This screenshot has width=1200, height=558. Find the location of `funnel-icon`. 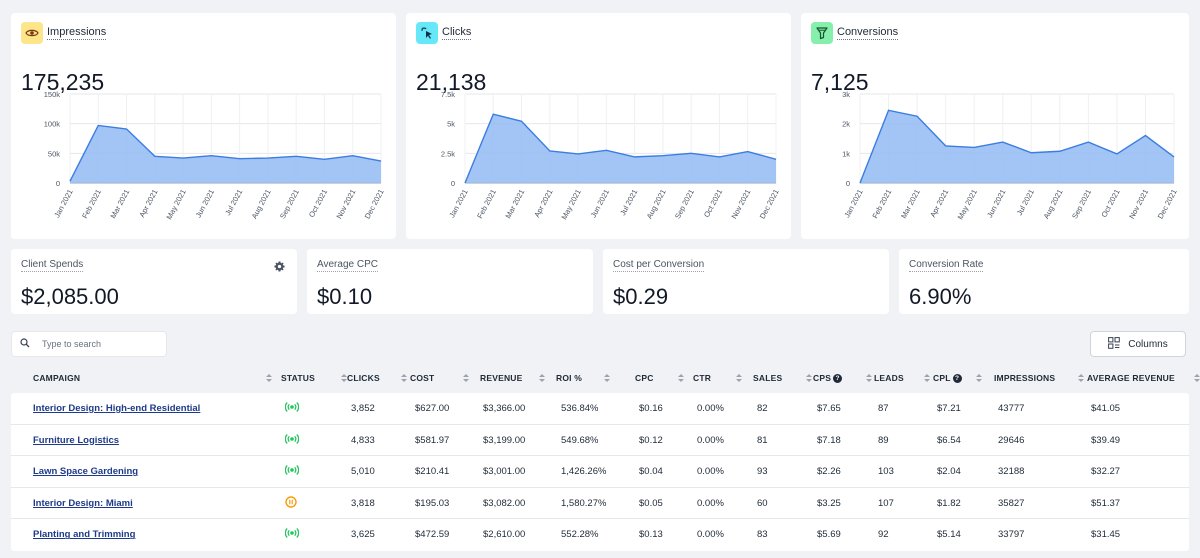

funnel-icon is located at coordinates (822, 33).